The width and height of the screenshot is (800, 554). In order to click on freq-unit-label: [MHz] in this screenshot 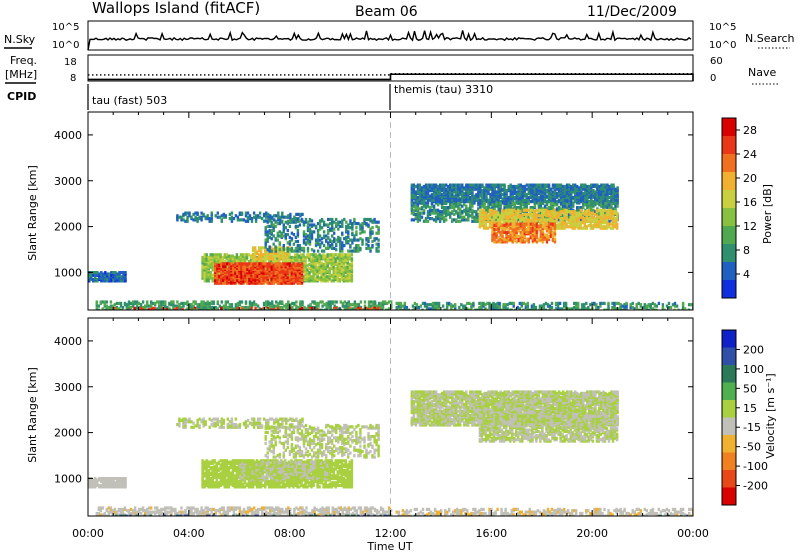, I will do `click(21, 74)`.